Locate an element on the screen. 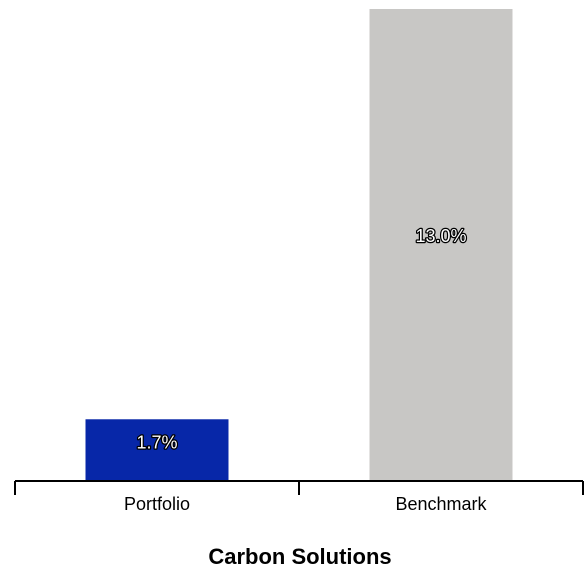 The image size is (584, 566). data-label-benchmark: 13.0% is located at coordinates (440, 236).